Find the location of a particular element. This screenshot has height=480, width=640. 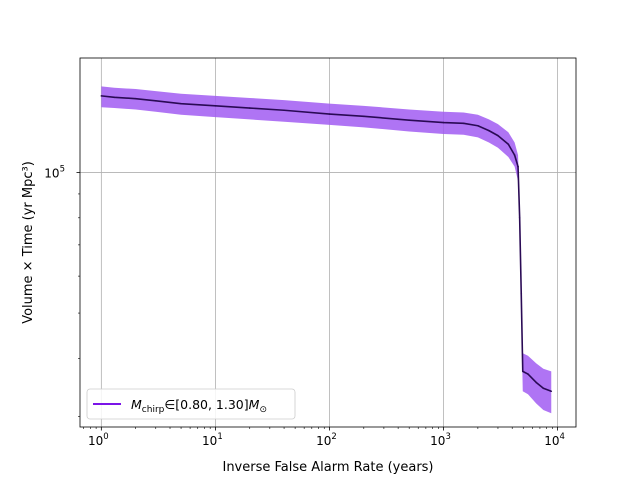

legend-box is located at coordinates (191, 404).